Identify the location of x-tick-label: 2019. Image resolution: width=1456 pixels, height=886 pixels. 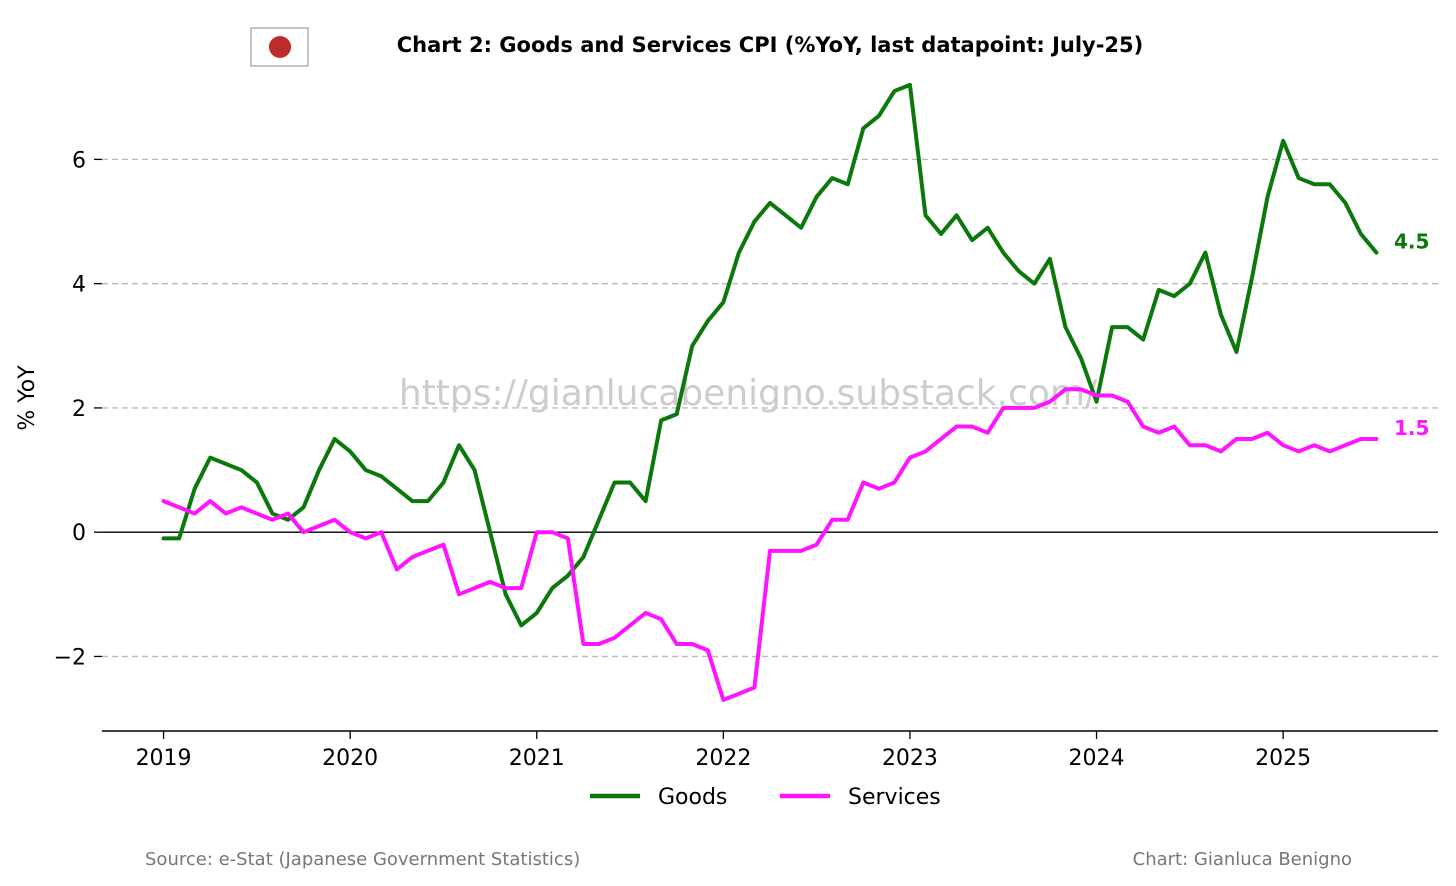
(164, 758).